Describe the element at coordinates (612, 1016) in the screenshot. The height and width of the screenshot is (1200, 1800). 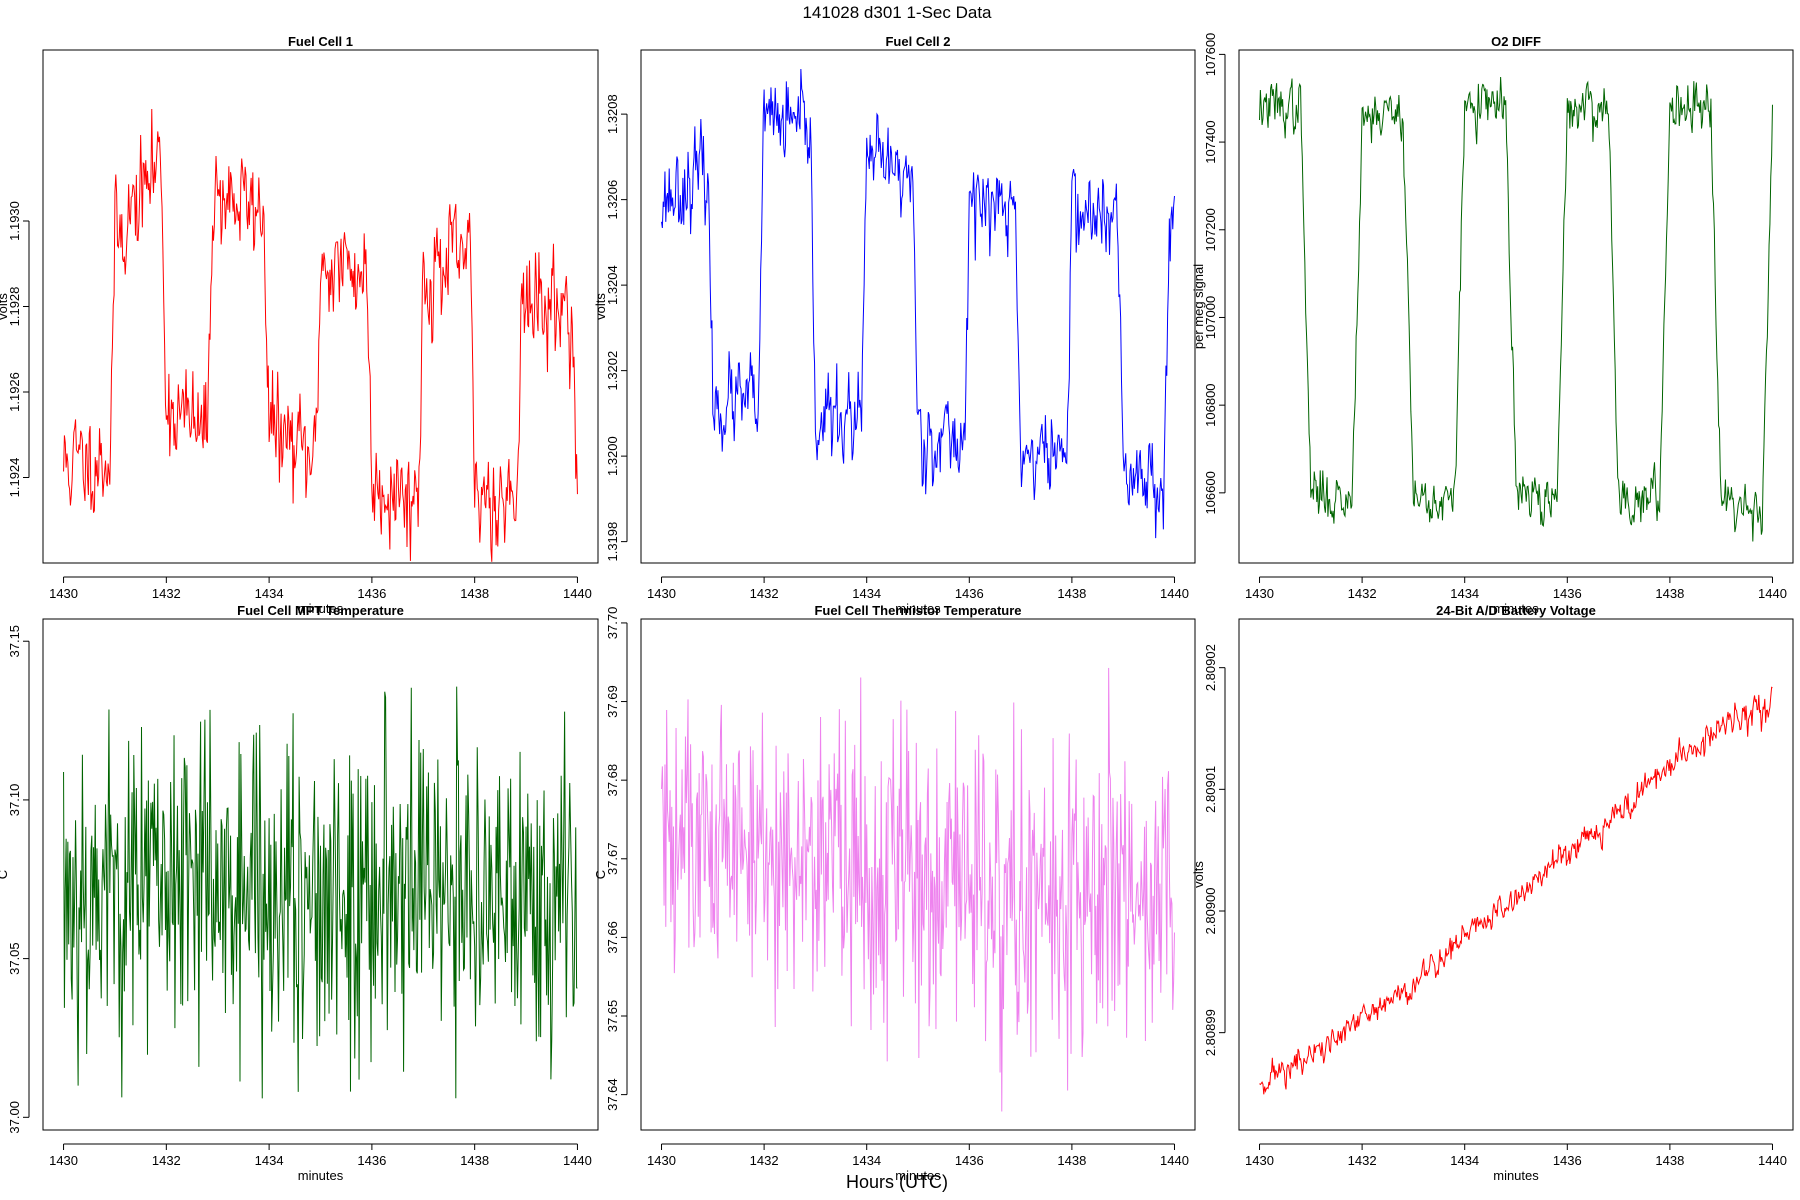
I see `y-tick-label: 37.65` at that location.